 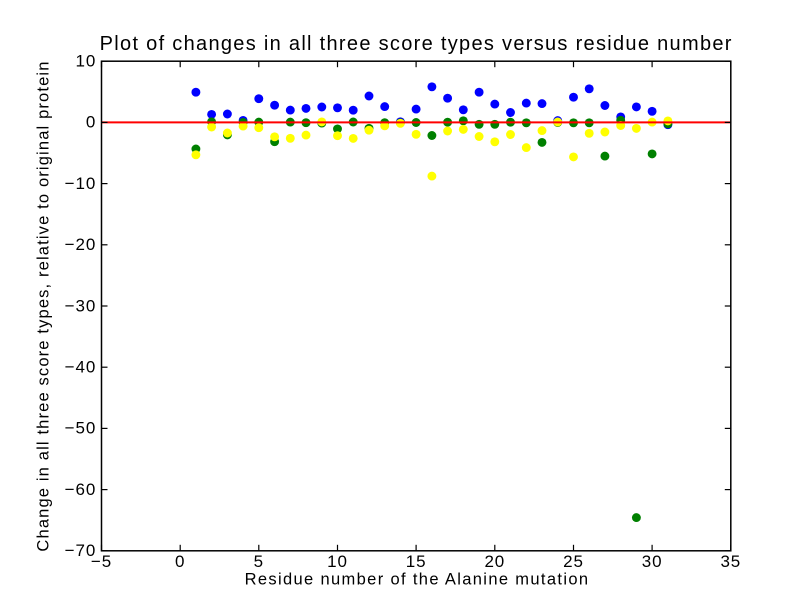 I want to click on svg-text: −40, so click(x=81, y=367).